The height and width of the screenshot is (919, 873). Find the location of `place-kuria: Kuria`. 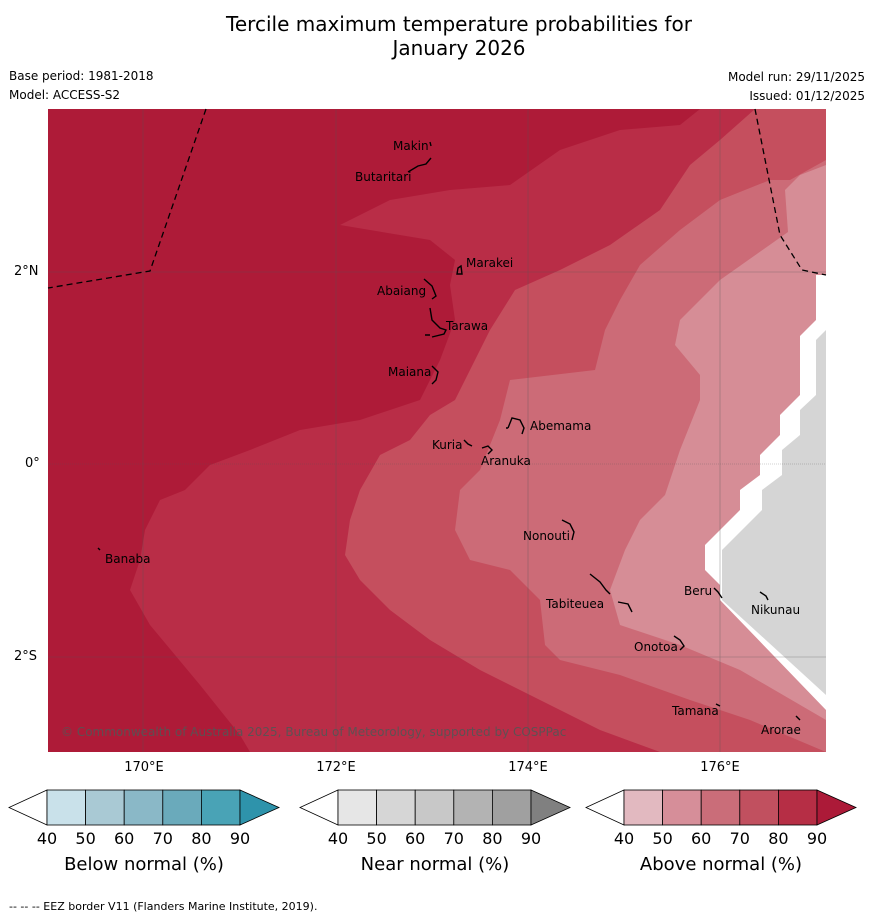

place-kuria: Kuria is located at coordinates (447, 445).